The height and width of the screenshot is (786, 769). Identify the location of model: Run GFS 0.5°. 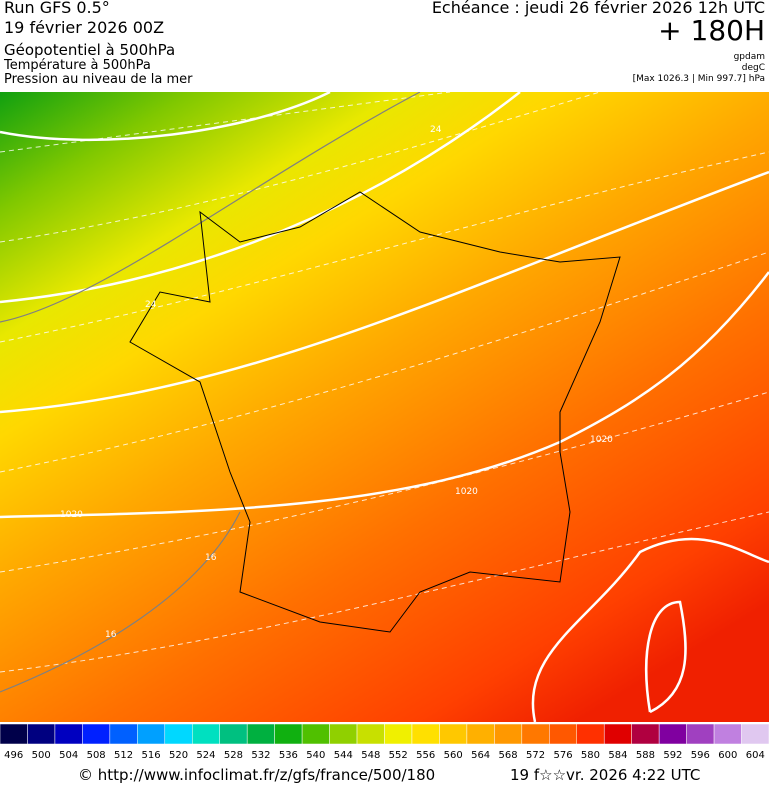
(57, 8).